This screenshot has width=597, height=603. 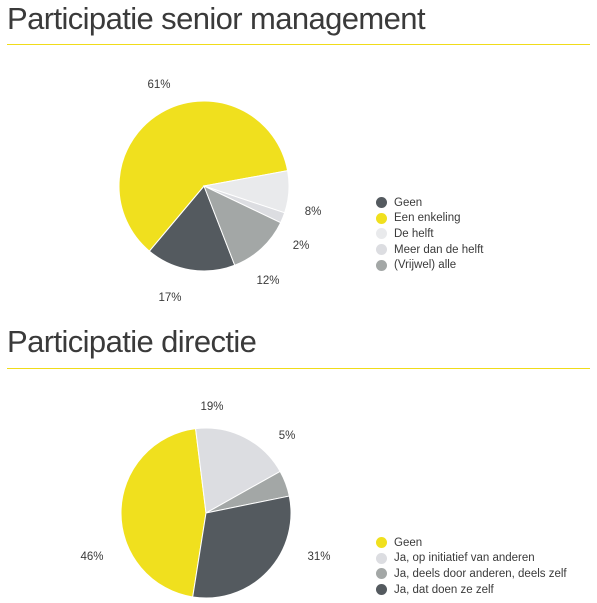 I want to click on chart1-data-label-0: 17%, so click(x=169, y=298).